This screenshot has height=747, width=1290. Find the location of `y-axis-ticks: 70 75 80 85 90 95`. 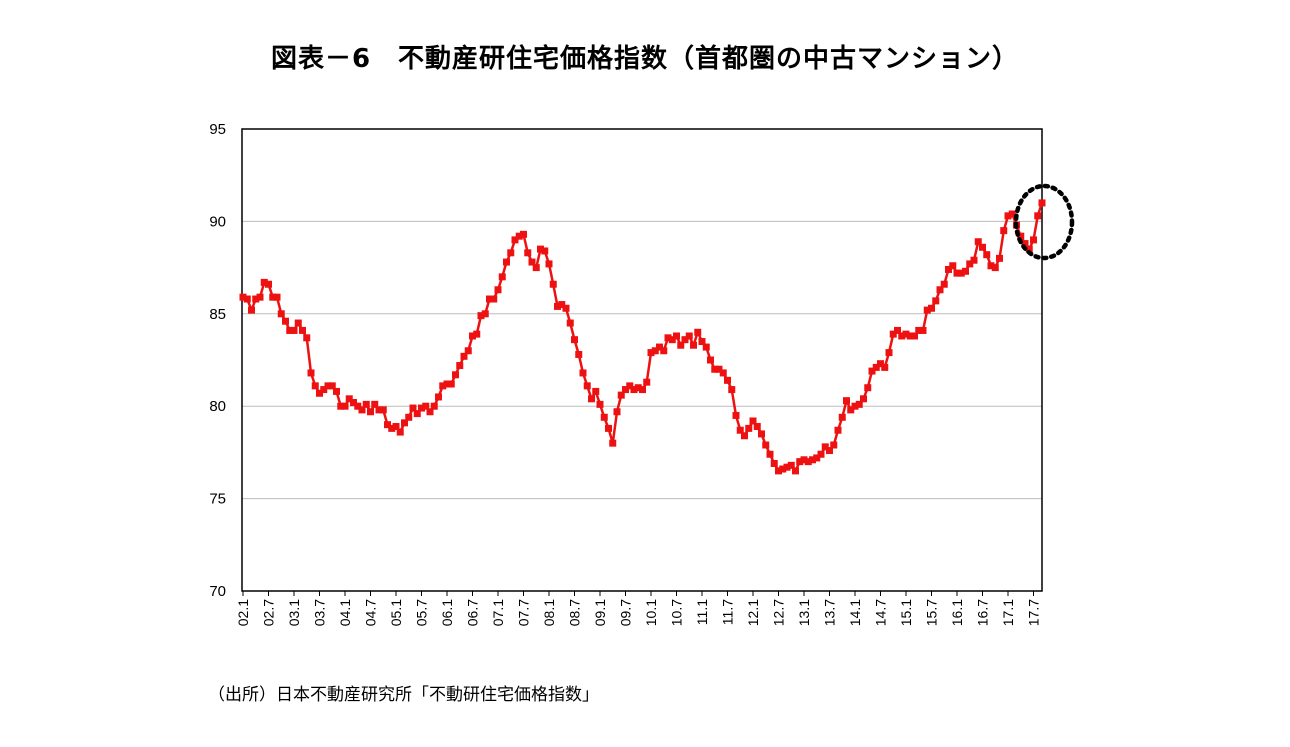

y-axis-ticks: 70 75 80 85 90 95 is located at coordinates (217, 360).